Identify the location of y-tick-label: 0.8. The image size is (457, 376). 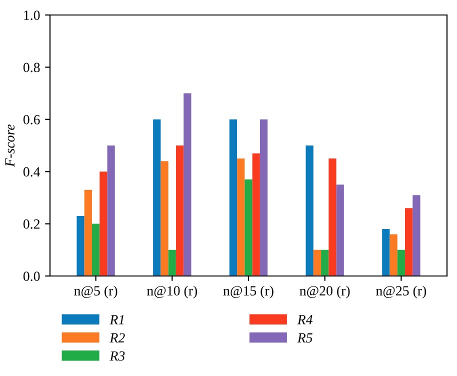
(31, 67).